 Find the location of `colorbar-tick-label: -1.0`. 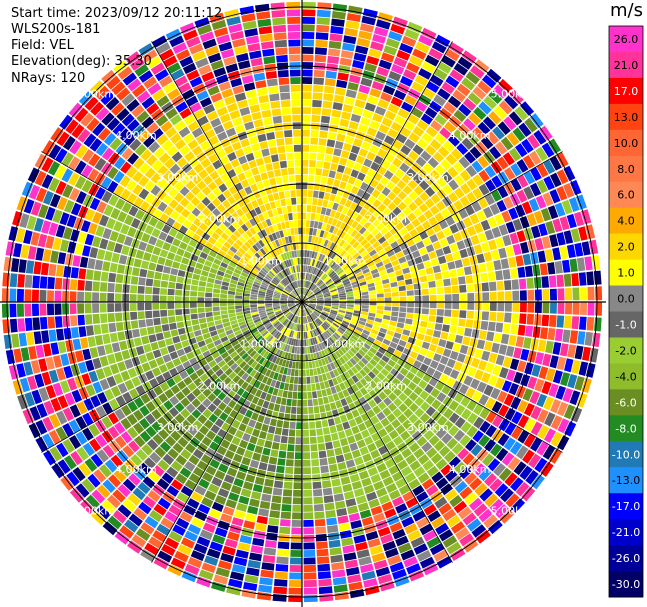

colorbar-tick-label: -1.0 is located at coordinates (625, 325).